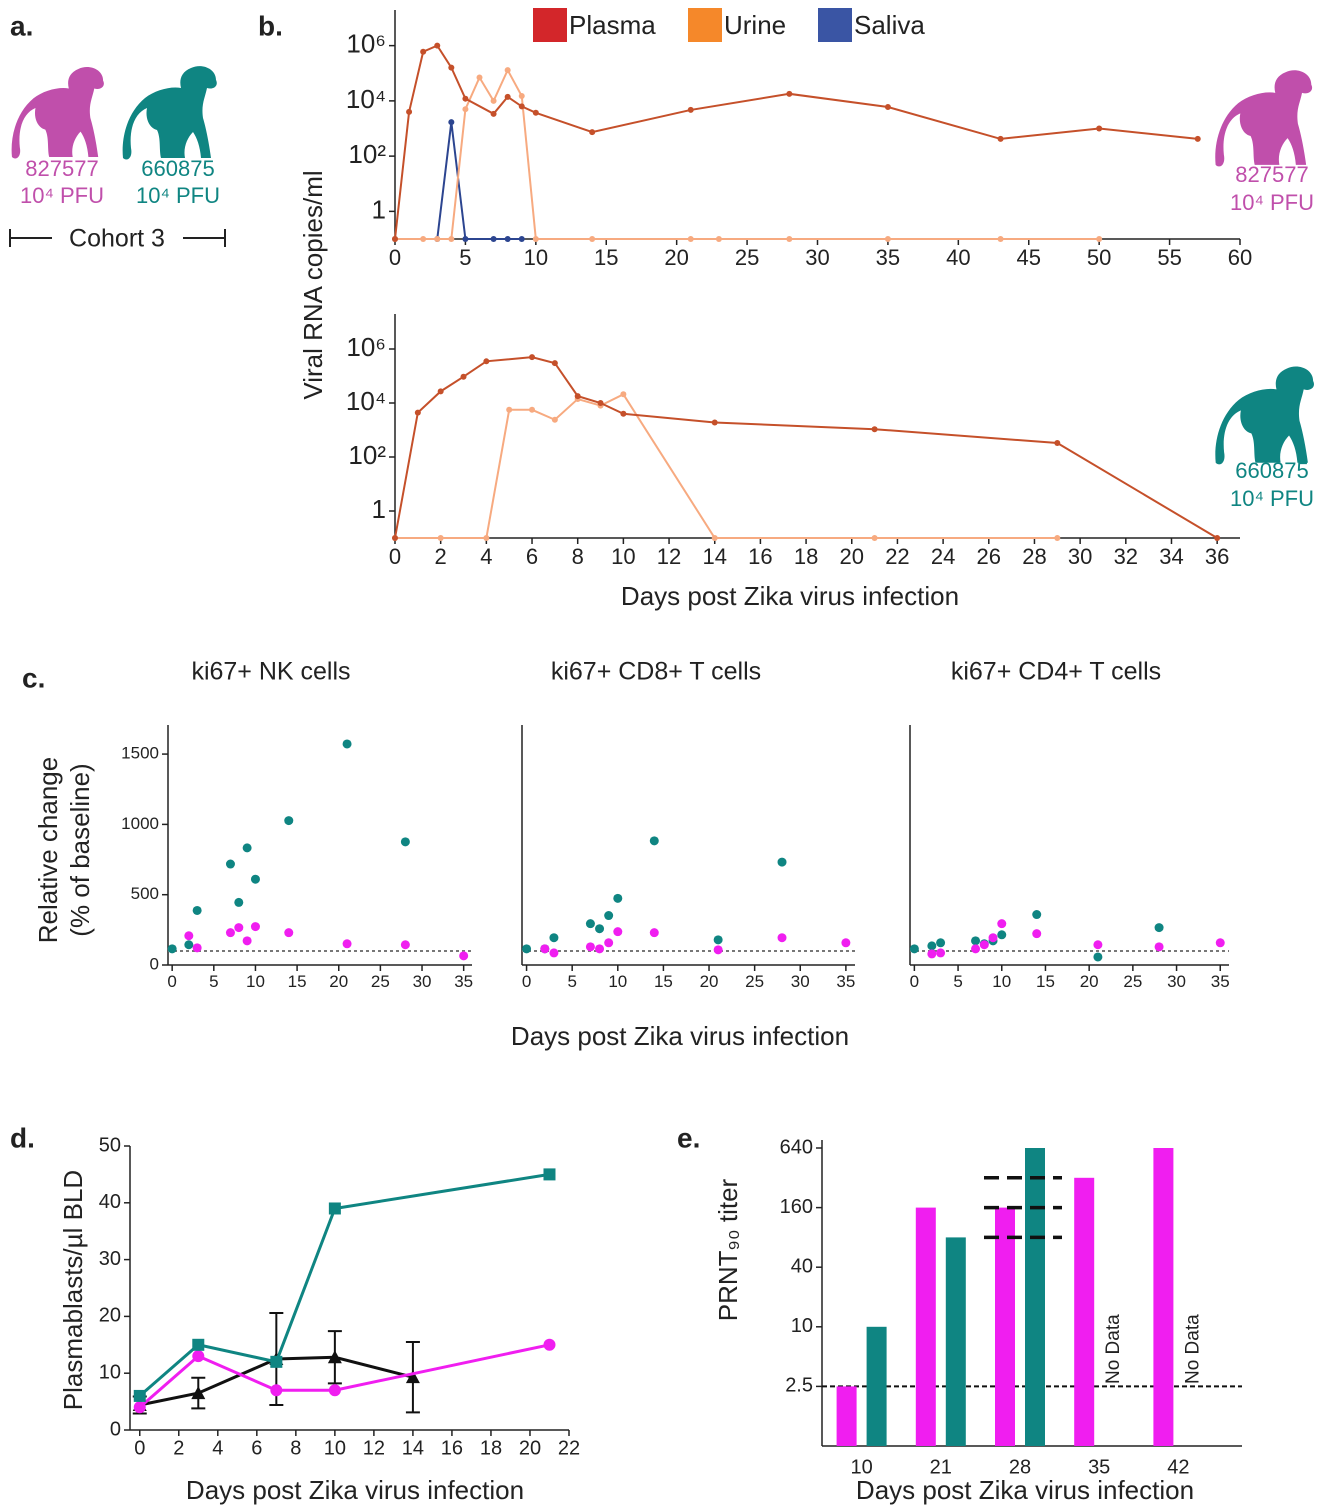 The image size is (1332, 1509). Describe the element at coordinates (380, 981) in the screenshot. I see `x-tick-label: 25` at that location.